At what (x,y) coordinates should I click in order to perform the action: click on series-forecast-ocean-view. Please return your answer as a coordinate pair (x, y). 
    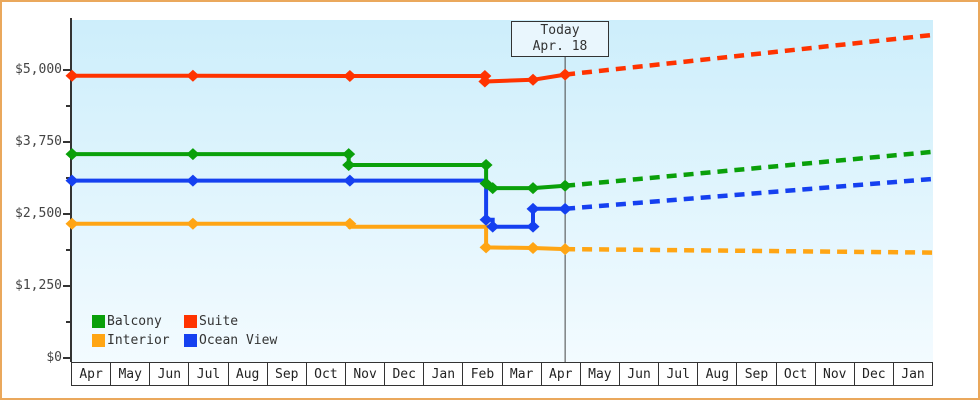
    Looking at the image, I should click on (749, 194).